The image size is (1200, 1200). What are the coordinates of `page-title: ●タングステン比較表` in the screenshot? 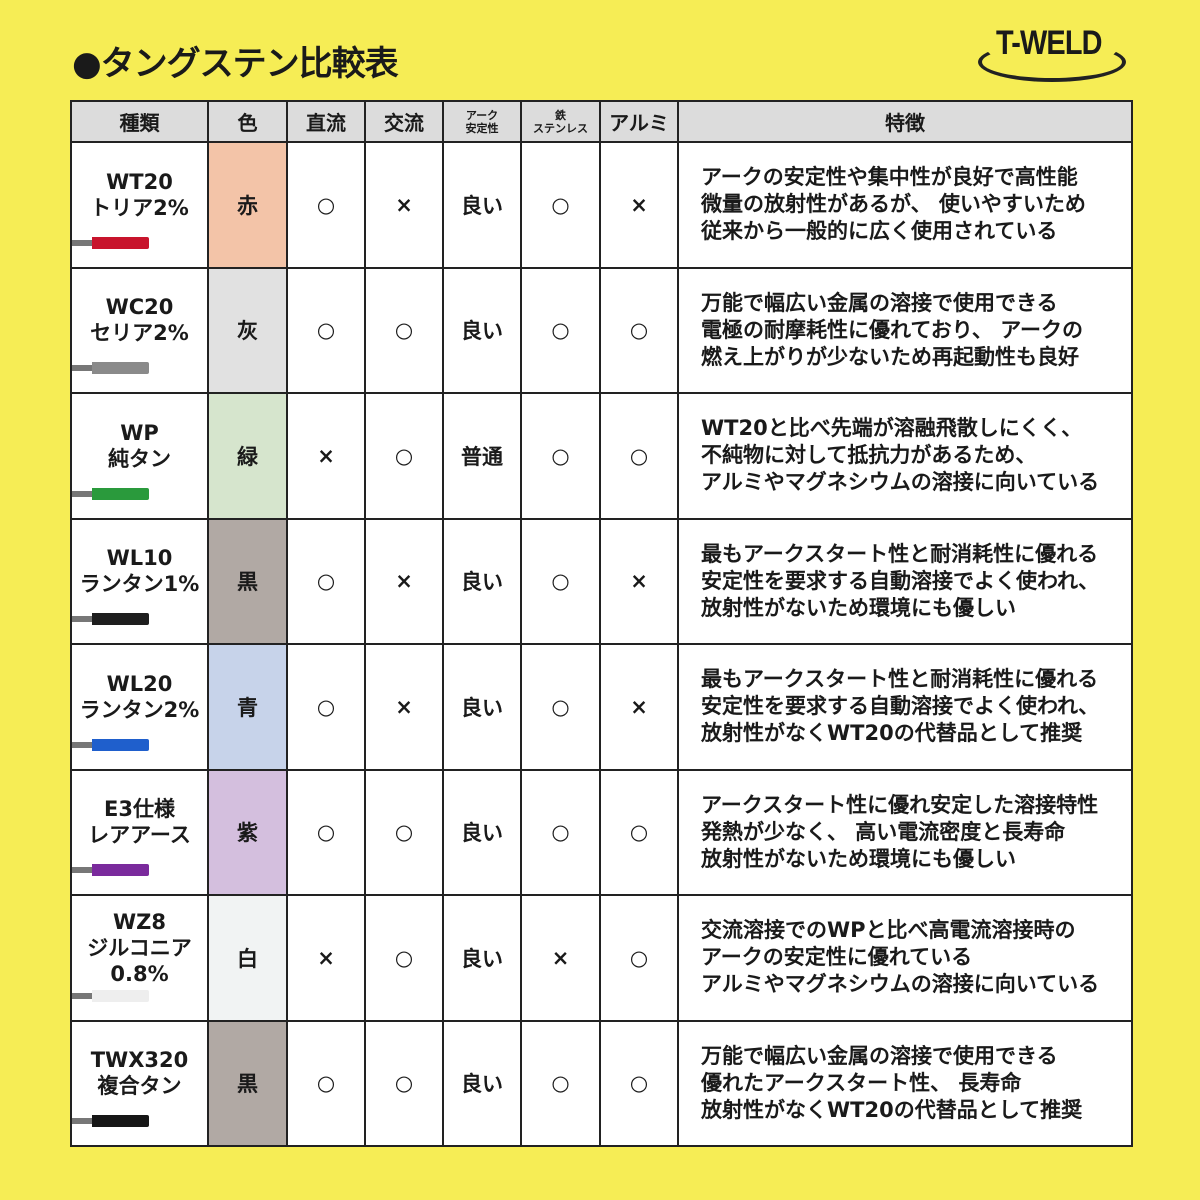 It's located at (235, 64).